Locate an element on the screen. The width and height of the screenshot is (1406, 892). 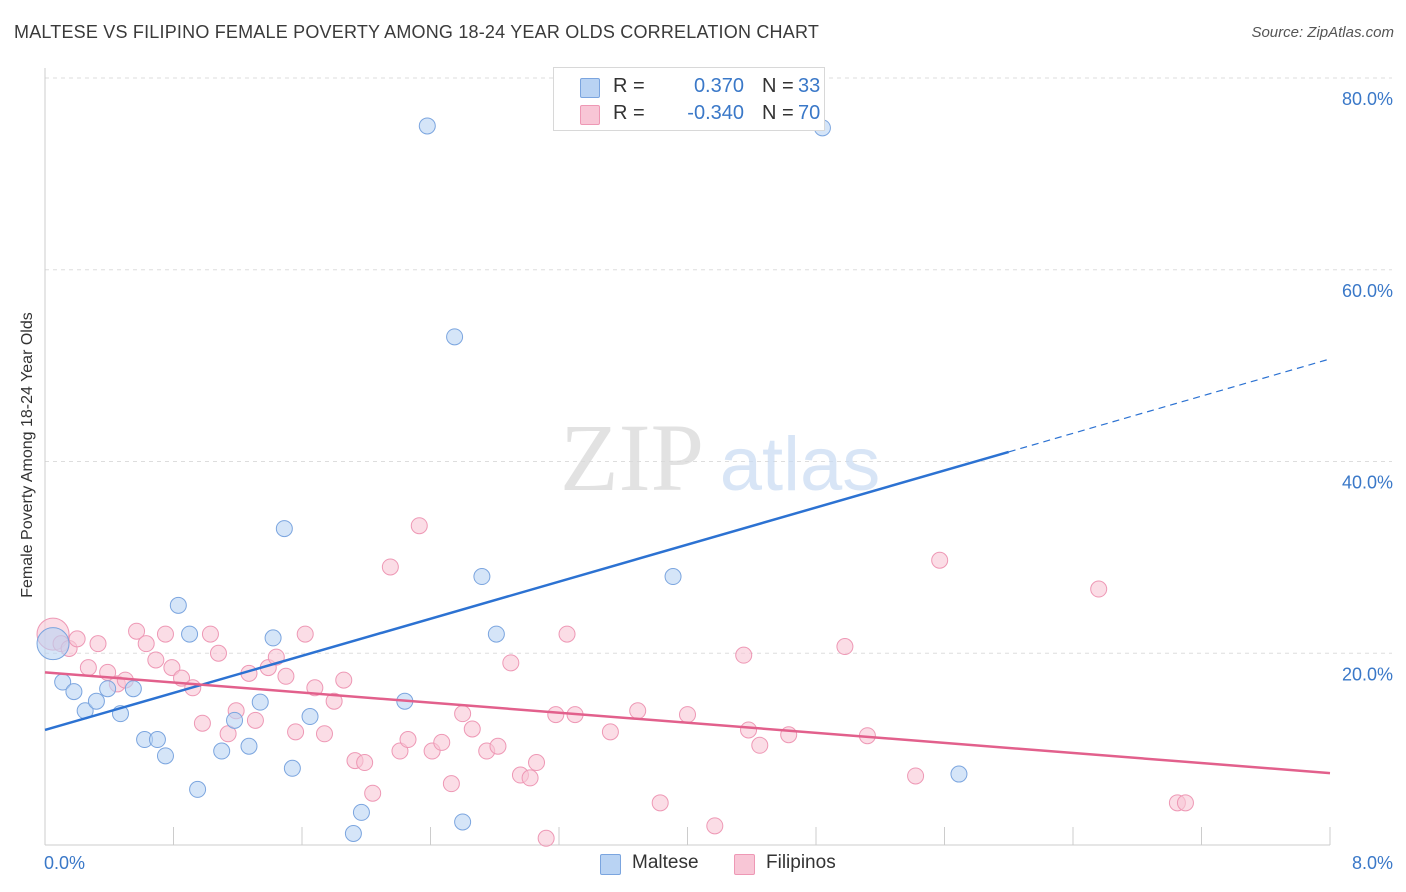
y-tick-label: 40.0% is located at coordinates (1367, 483).